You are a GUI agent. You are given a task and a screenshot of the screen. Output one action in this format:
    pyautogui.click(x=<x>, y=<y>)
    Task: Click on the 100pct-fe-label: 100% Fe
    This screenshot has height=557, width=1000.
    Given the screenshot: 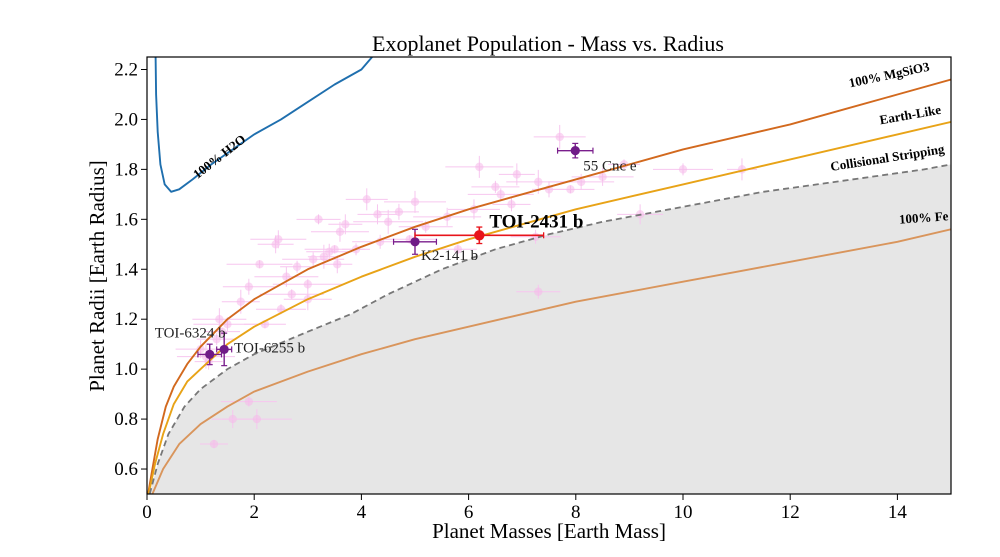 What is the action you would take?
    pyautogui.click(x=923, y=217)
    